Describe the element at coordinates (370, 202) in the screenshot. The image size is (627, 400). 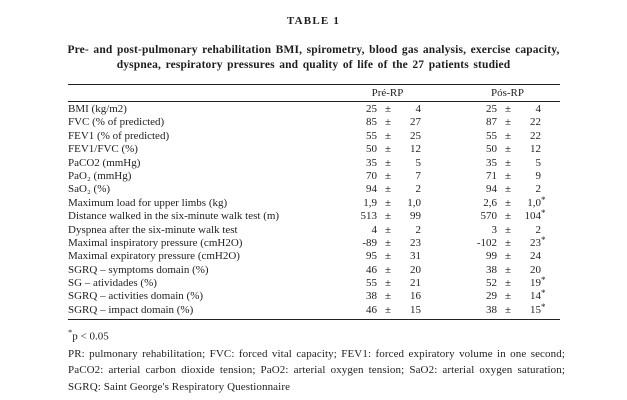
I see `pre-value: 1,9` at that location.